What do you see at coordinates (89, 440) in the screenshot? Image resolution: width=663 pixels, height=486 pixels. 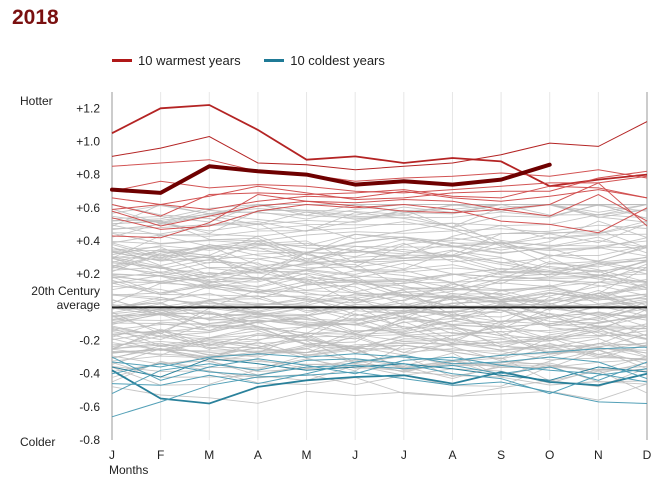 I see `y-tick-label: -0.8` at bounding box center [89, 440].